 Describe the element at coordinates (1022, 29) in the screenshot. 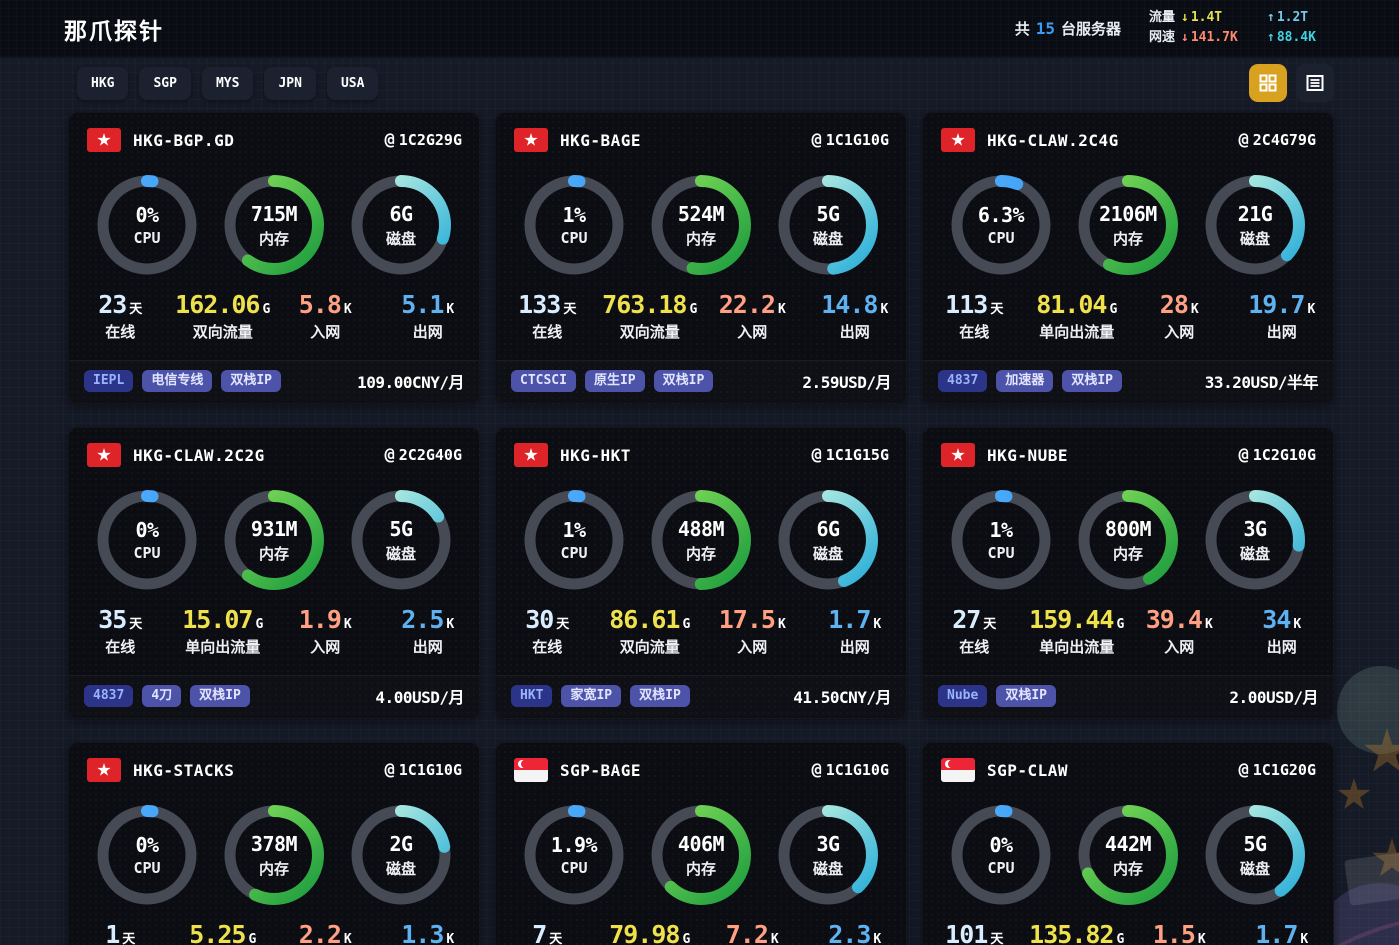

I see `server-count-prefix: 共` at that location.